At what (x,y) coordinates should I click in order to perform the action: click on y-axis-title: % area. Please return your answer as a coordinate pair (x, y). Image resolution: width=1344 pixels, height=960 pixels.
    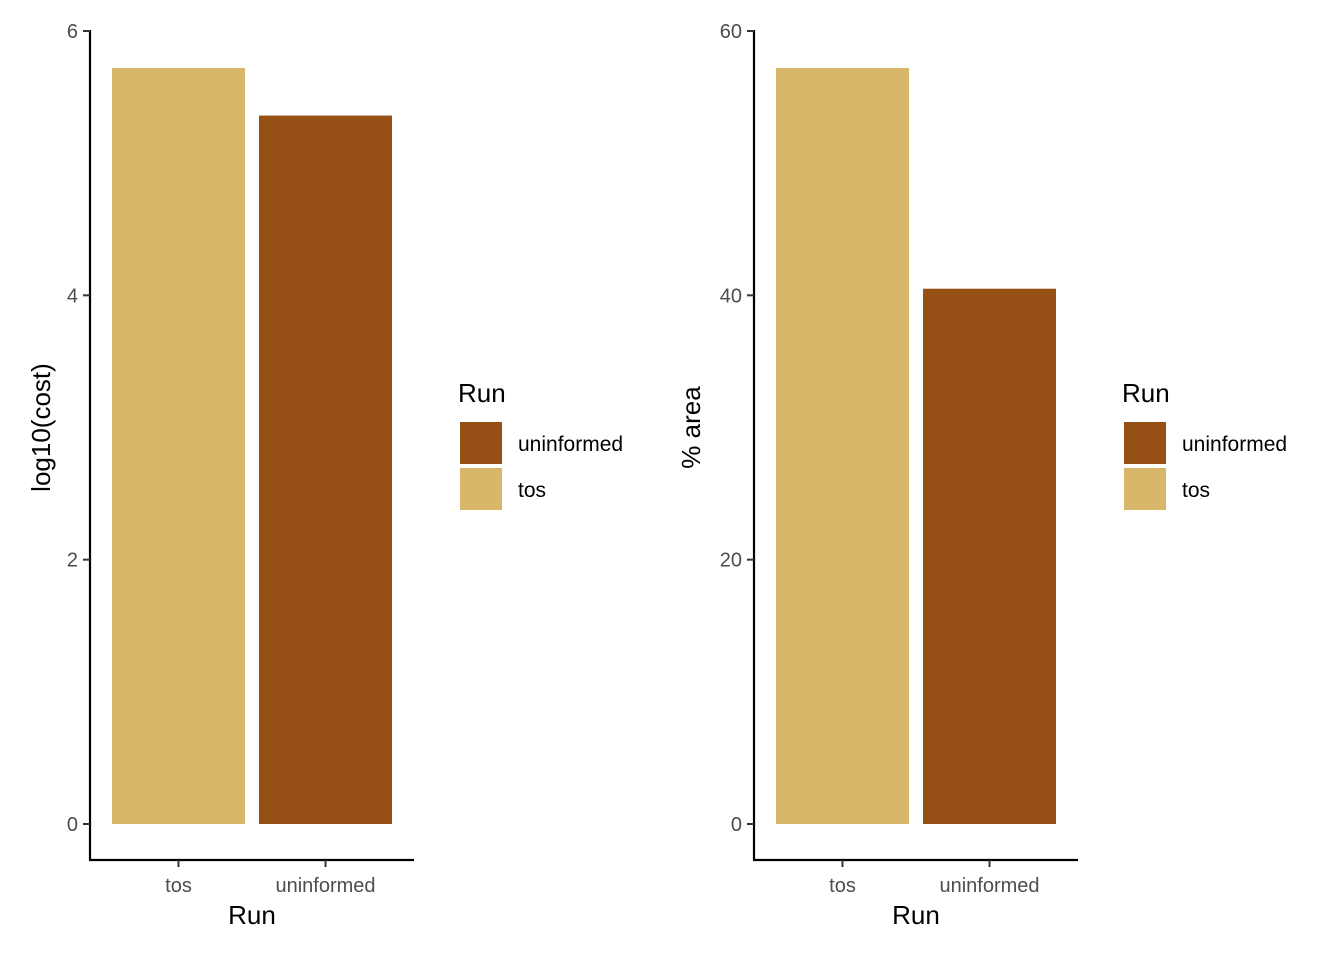
    Looking at the image, I should click on (691, 427).